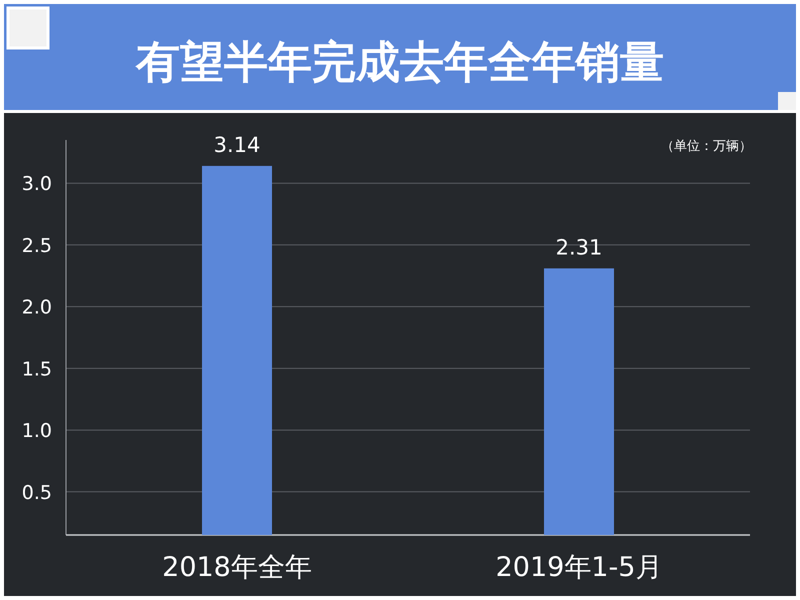 This screenshot has width=800, height=600. I want to click on annotation: （单位：万辆）, so click(706, 146).